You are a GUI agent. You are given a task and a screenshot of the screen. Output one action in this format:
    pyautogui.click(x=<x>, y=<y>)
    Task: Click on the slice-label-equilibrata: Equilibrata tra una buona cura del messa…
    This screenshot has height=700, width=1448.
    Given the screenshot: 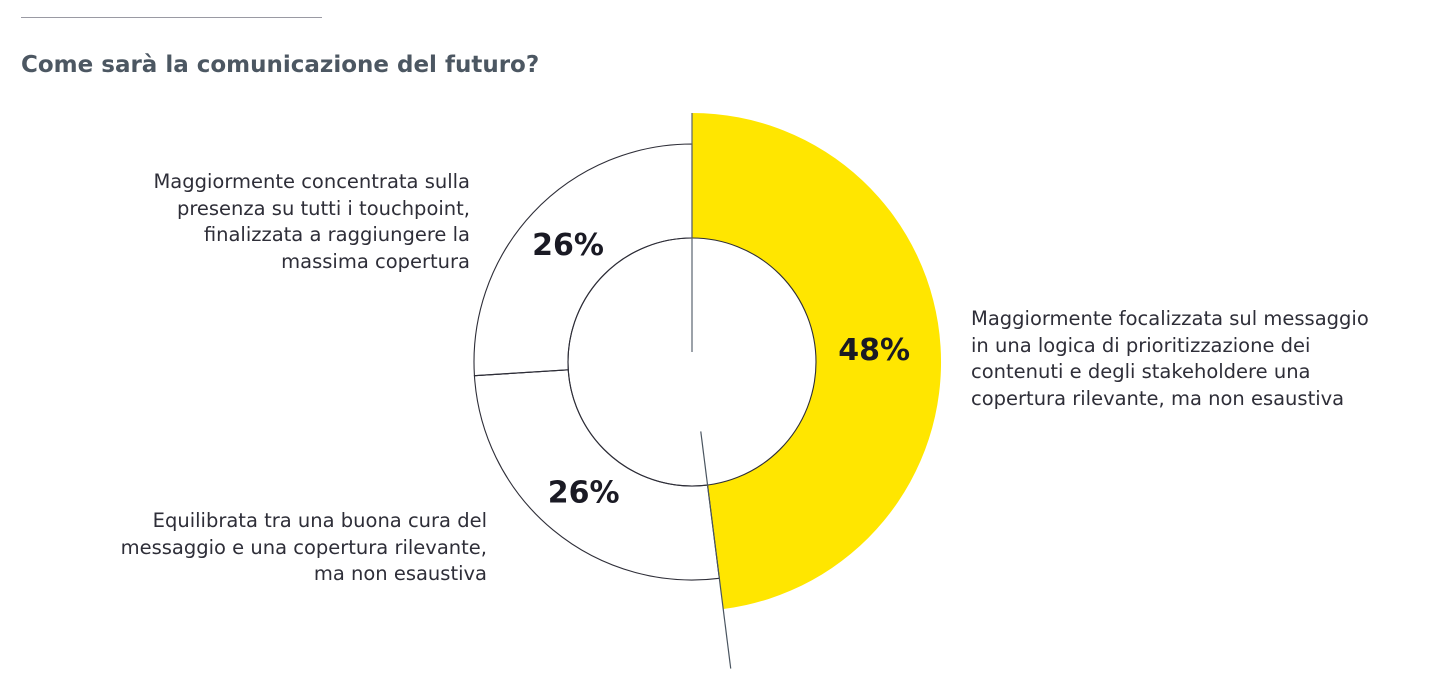 What is the action you would take?
    pyautogui.click(x=303, y=547)
    